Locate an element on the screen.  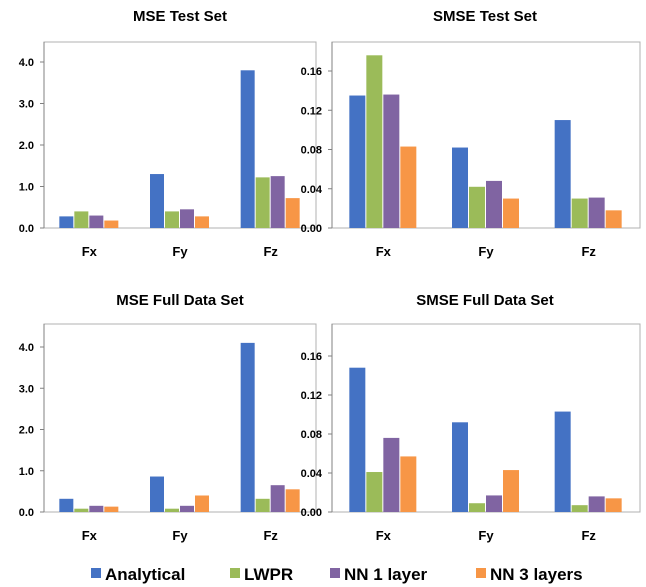
chart-4-y-tick-label: 0.04 is located at coordinates (312, 474).